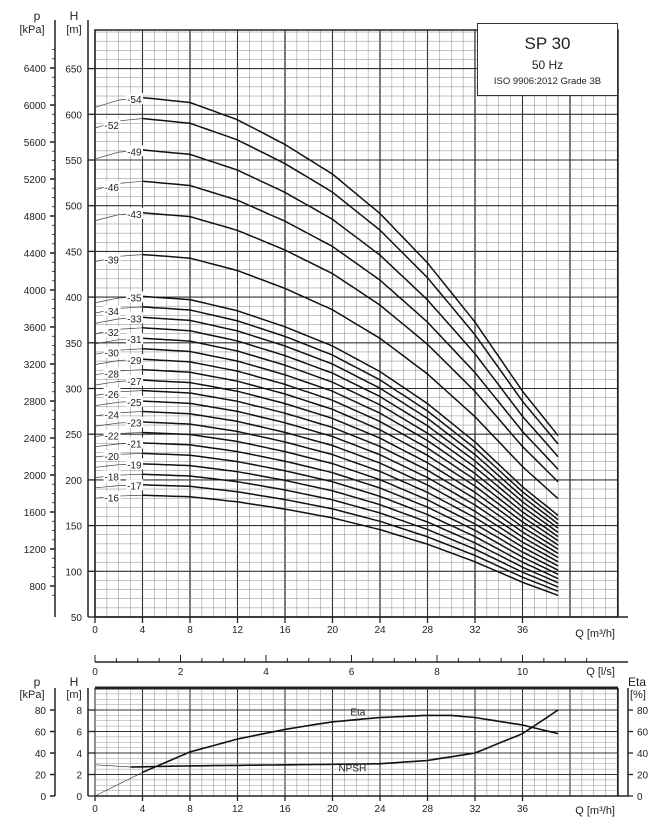 The width and height of the screenshot is (664, 836). Describe the element at coordinates (523, 809) in the screenshot. I see `bottom-q-tick-label: 36` at that location.